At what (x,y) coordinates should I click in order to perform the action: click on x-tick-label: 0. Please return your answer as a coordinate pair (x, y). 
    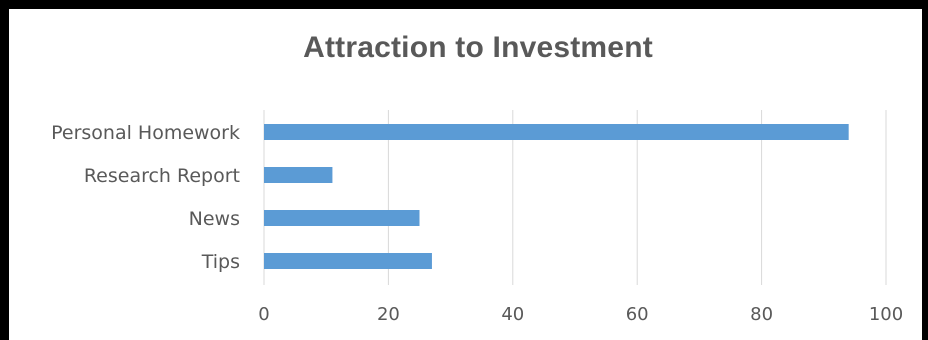
    Looking at the image, I should click on (263, 314).